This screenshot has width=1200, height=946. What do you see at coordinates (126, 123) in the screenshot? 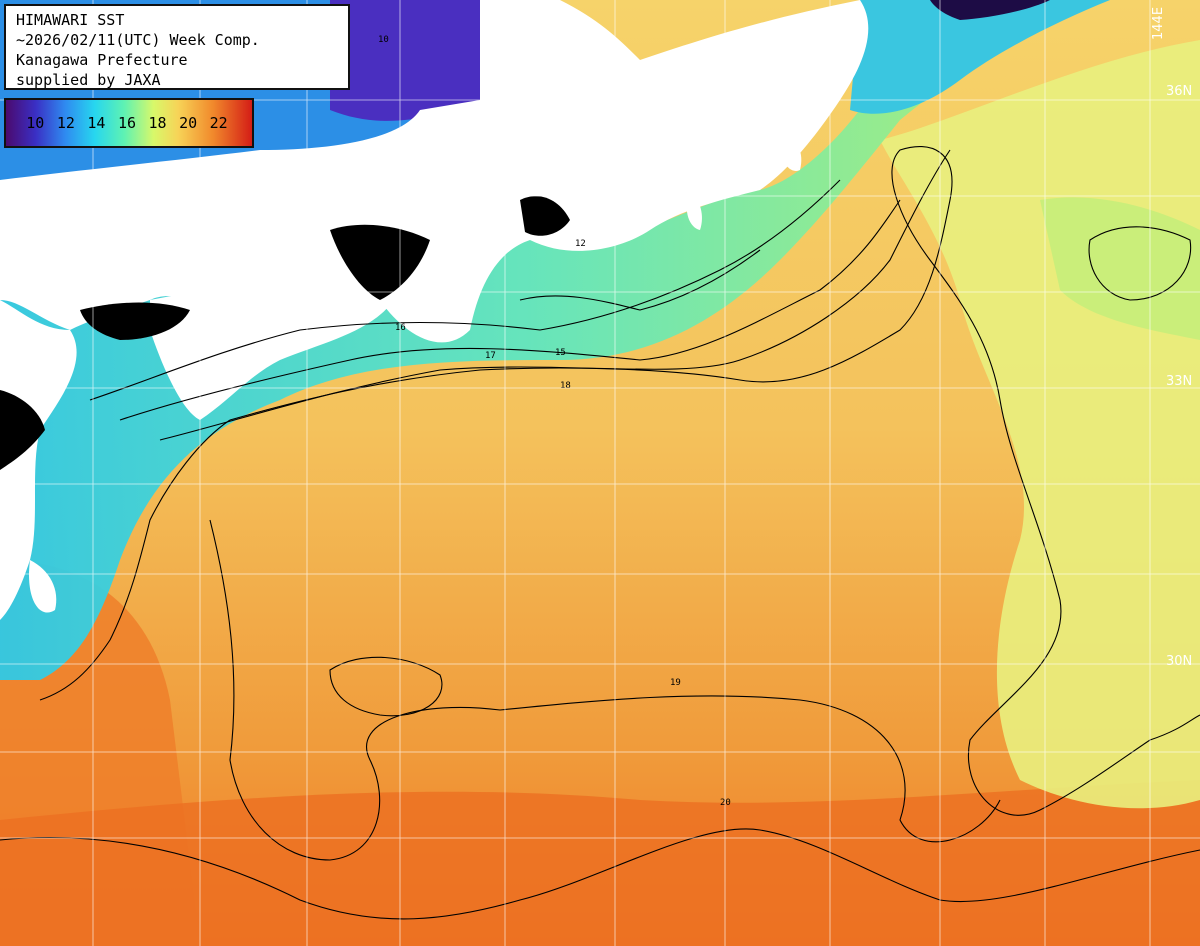
I see `legend-label: 16` at bounding box center [126, 123].